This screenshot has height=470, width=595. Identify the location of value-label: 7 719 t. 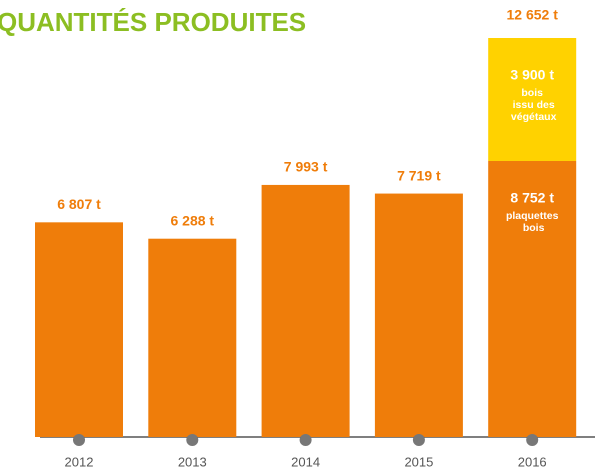
(419, 175).